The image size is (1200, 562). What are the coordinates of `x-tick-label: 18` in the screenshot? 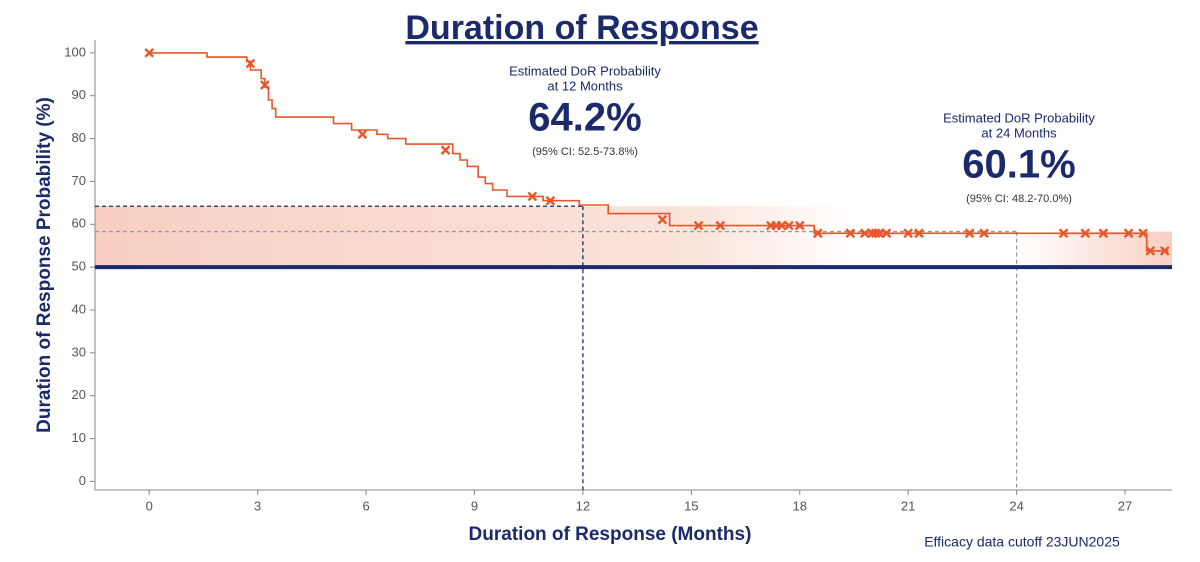 It's located at (800, 505).